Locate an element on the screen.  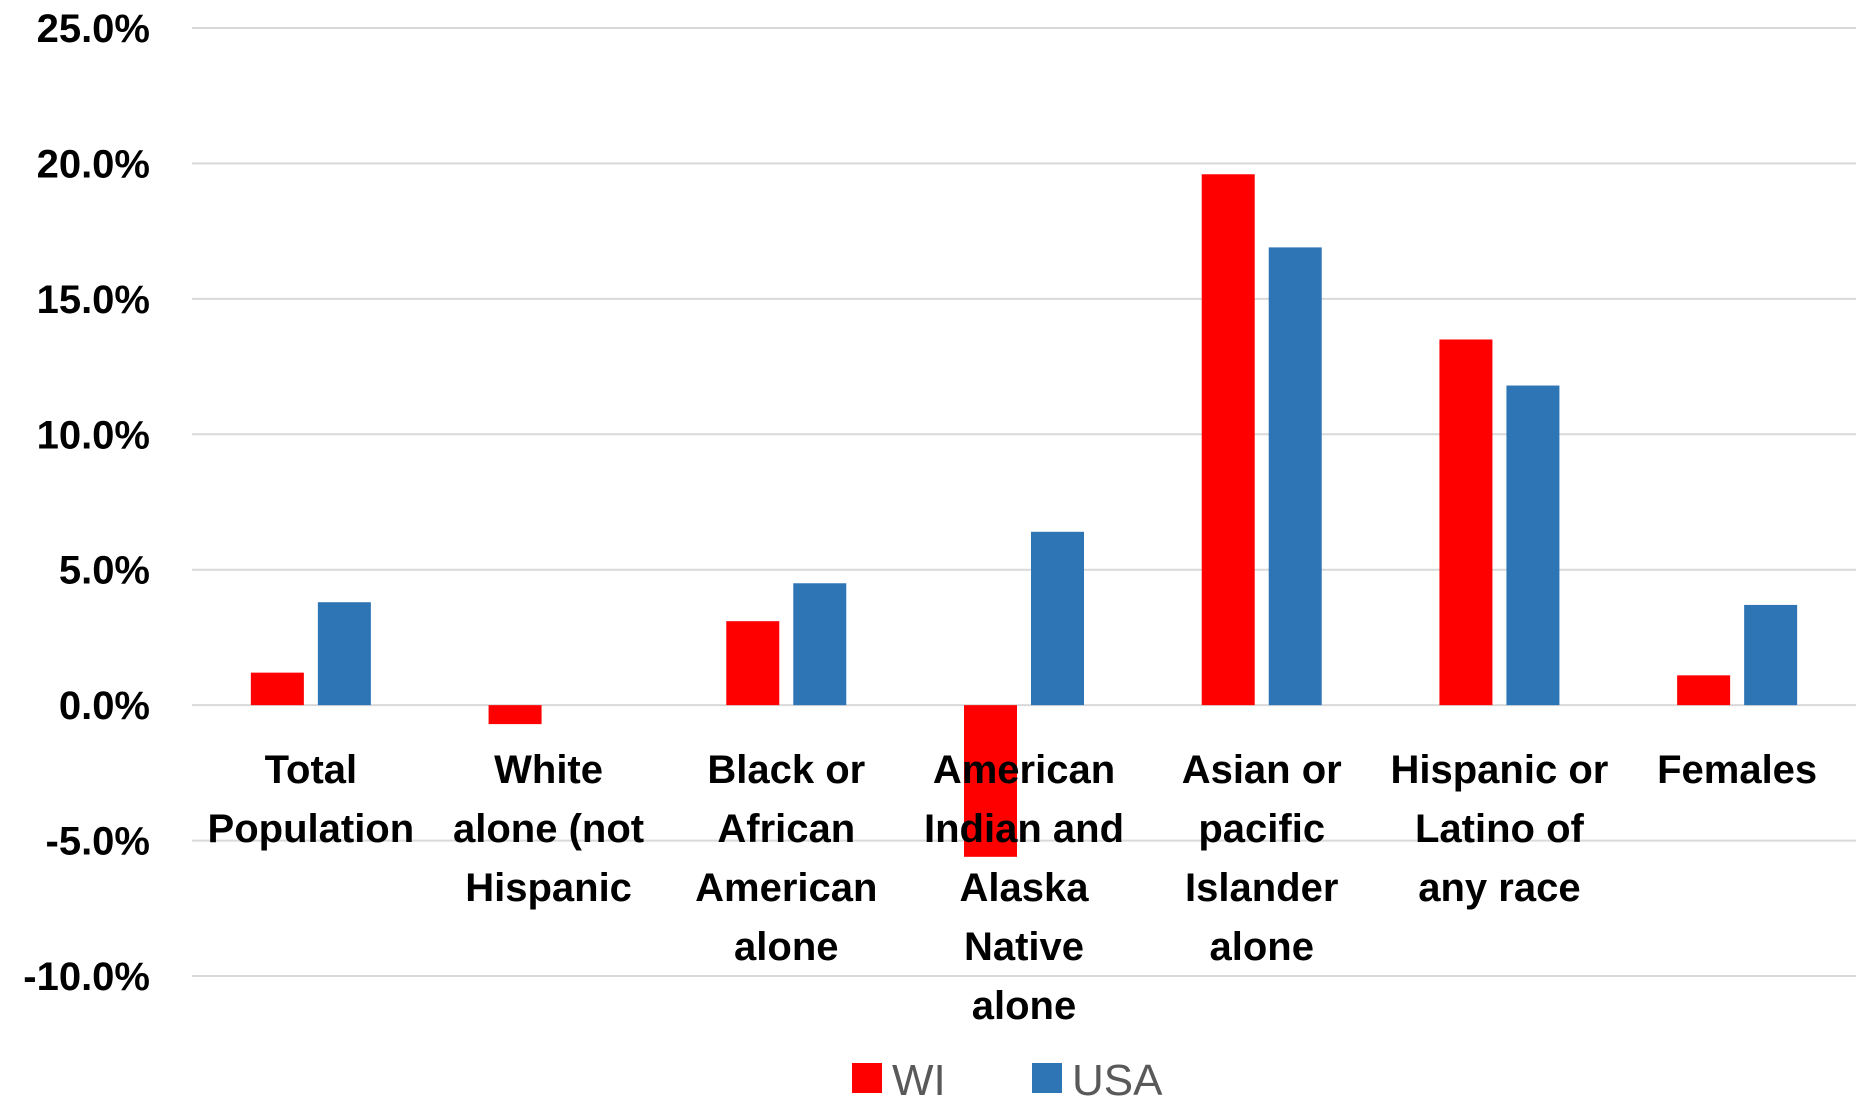
legend-label-wi: WI is located at coordinates (919, 1080).